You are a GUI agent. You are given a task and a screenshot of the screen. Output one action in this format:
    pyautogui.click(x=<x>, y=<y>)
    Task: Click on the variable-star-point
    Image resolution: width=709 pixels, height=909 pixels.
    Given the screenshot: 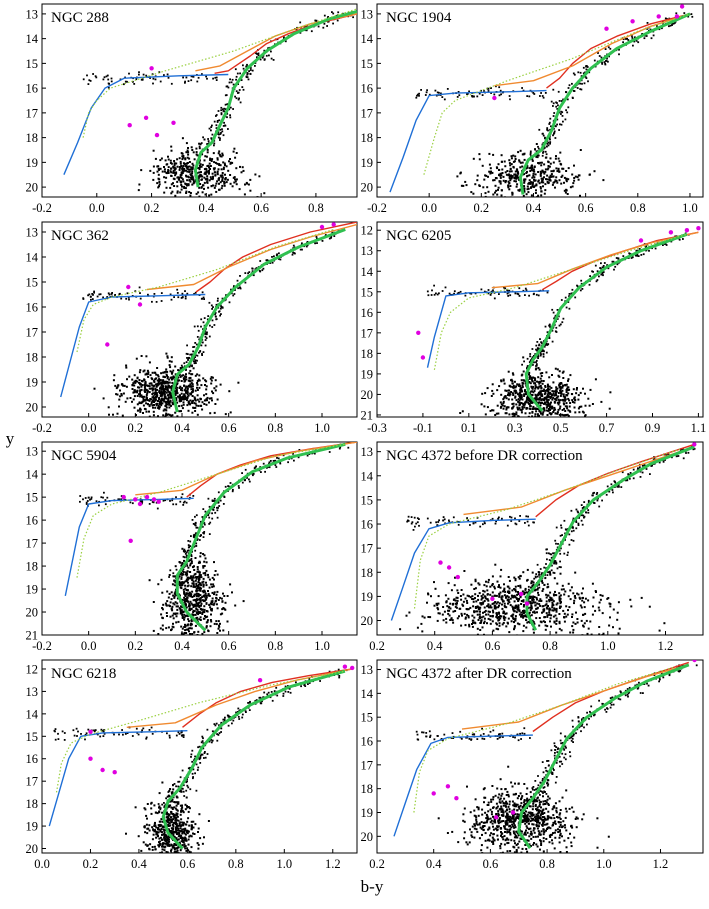 What is the action you would take?
    pyautogui.click(x=158, y=501)
    